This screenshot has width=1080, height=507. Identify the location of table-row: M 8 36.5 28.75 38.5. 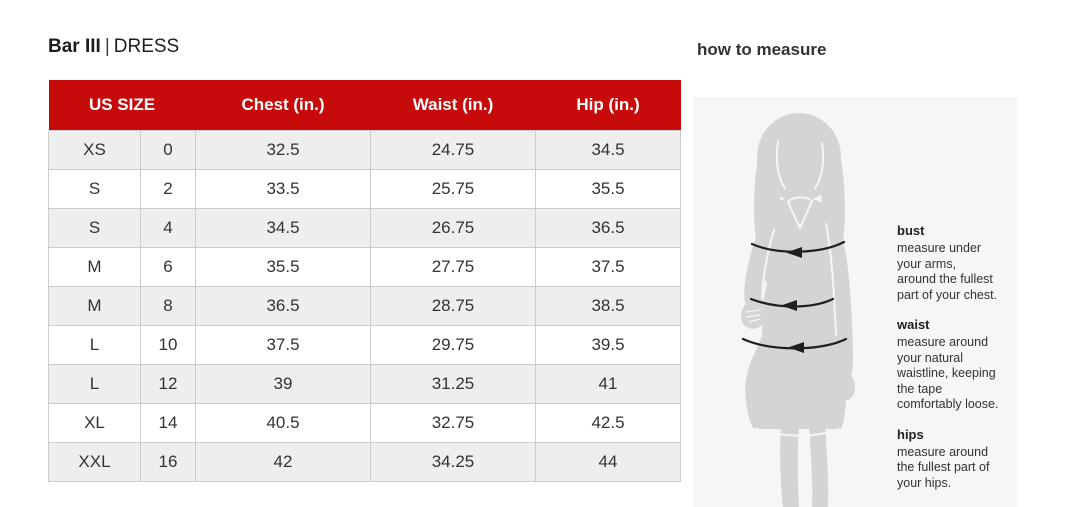
(364, 305).